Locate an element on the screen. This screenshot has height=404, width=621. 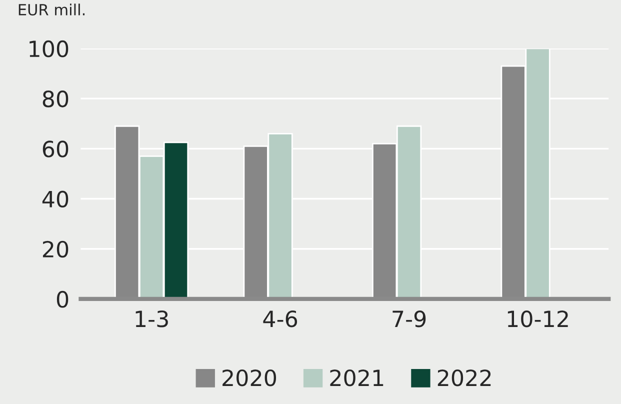
y-tick-label: 100 is located at coordinates (49, 49).